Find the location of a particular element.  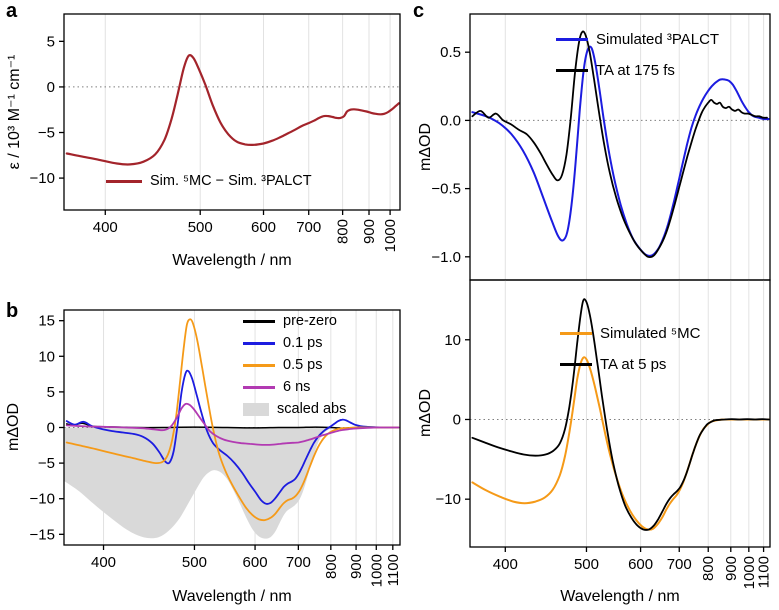

svg-text: 15 is located at coordinates (46, 321).